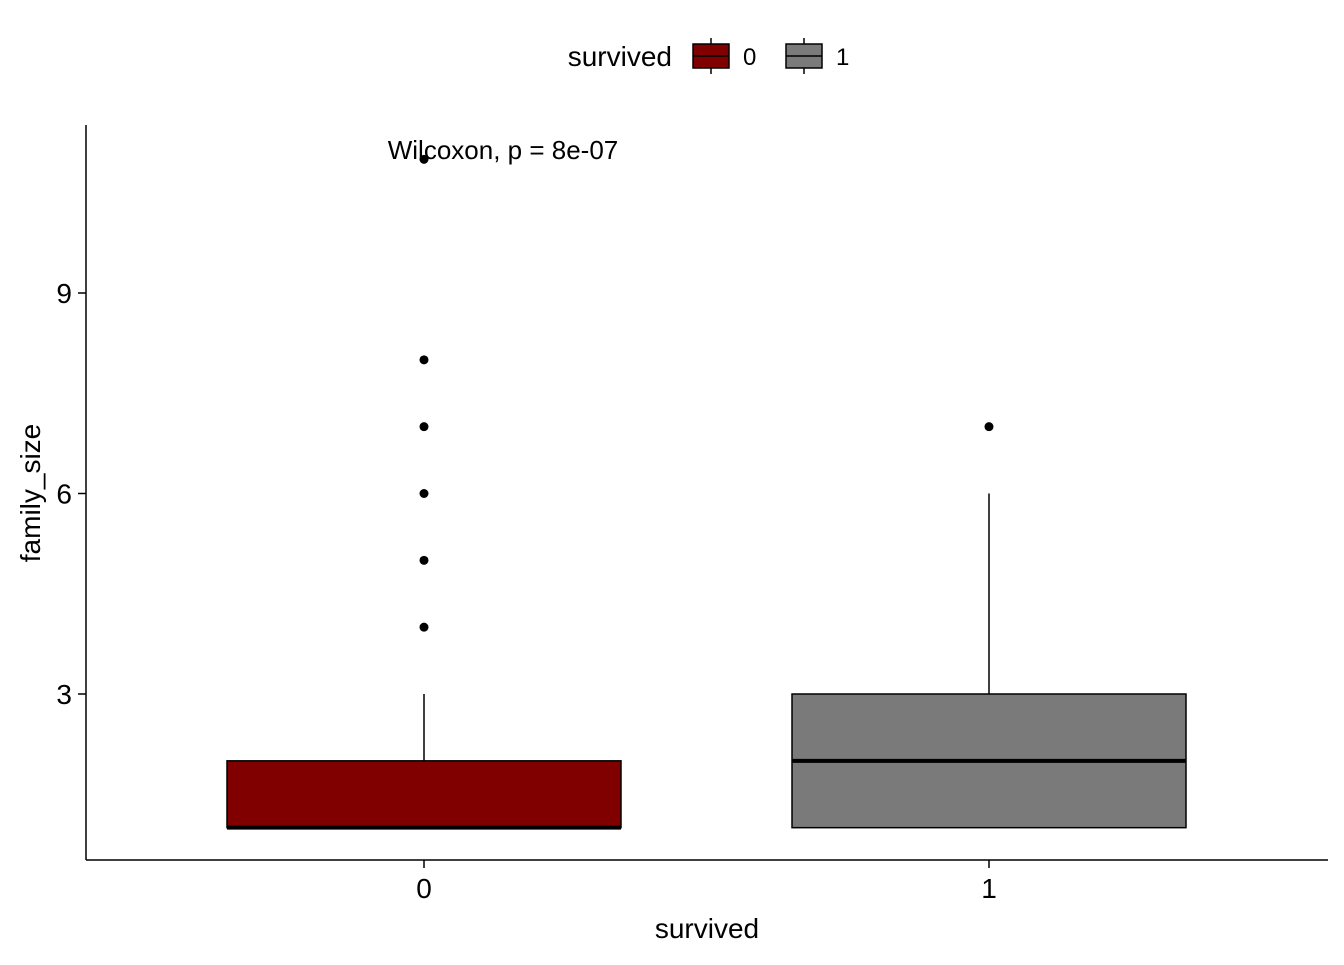 The width and height of the screenshot is (1344, 965). Describe the element at coordinates (707, 928) in the screenshot. I see `x-axis-label: survived` at that location.